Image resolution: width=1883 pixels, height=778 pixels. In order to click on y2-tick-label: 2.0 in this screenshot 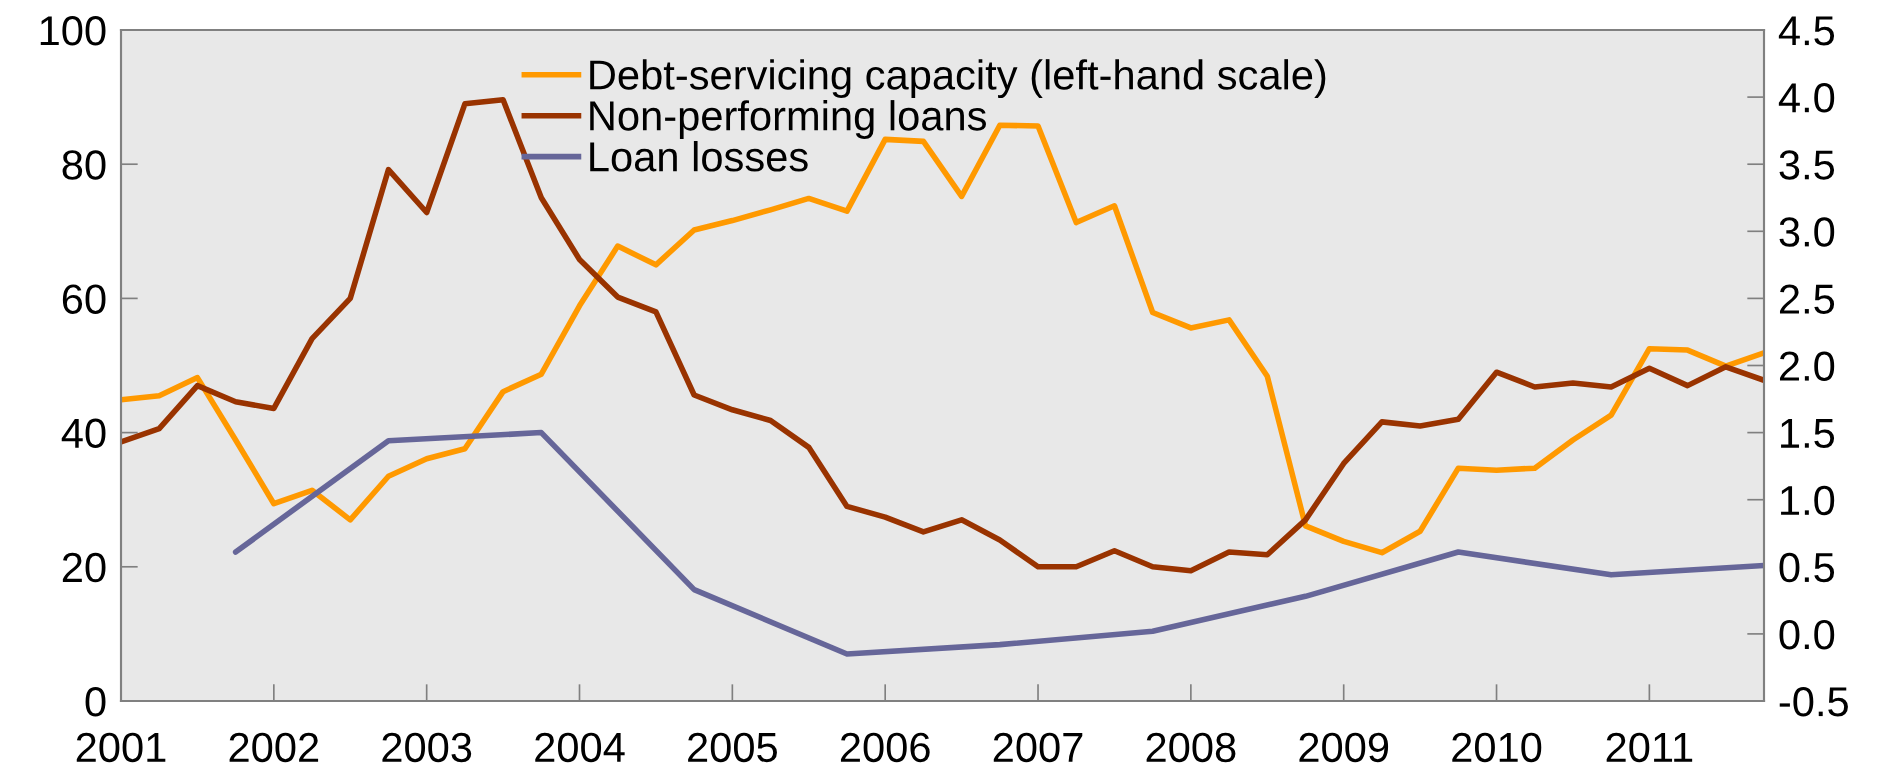, I will do `click(1807, 366)`.